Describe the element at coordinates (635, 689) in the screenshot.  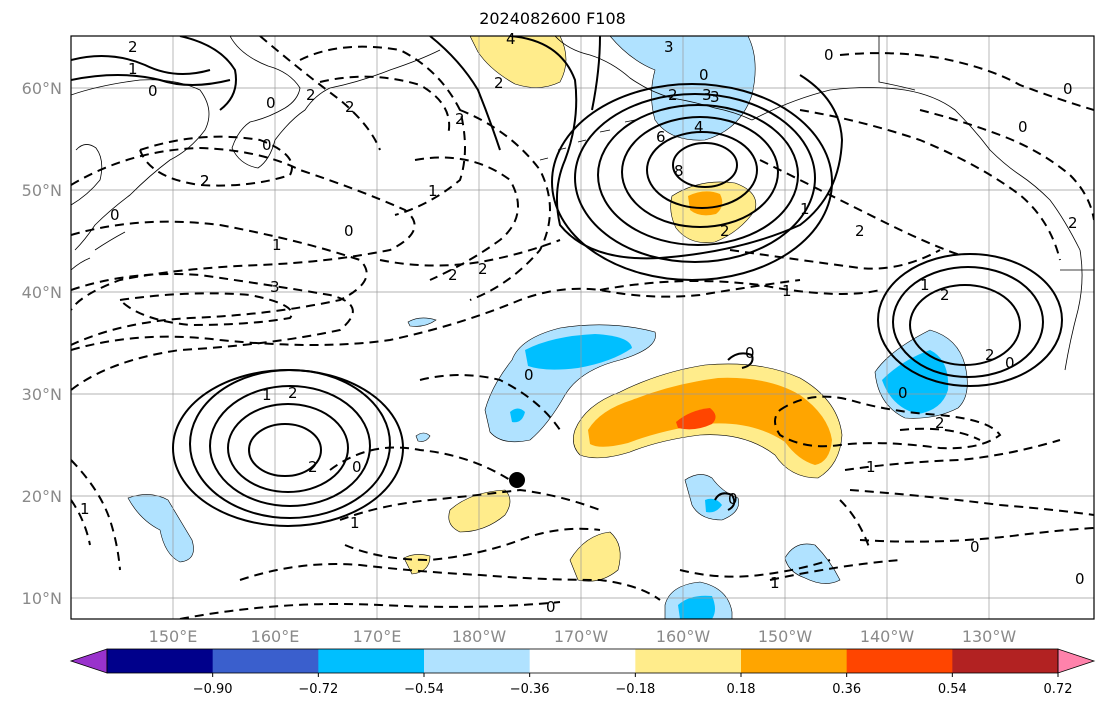
I see `colorbar-tick-label: −0.18` at that location.